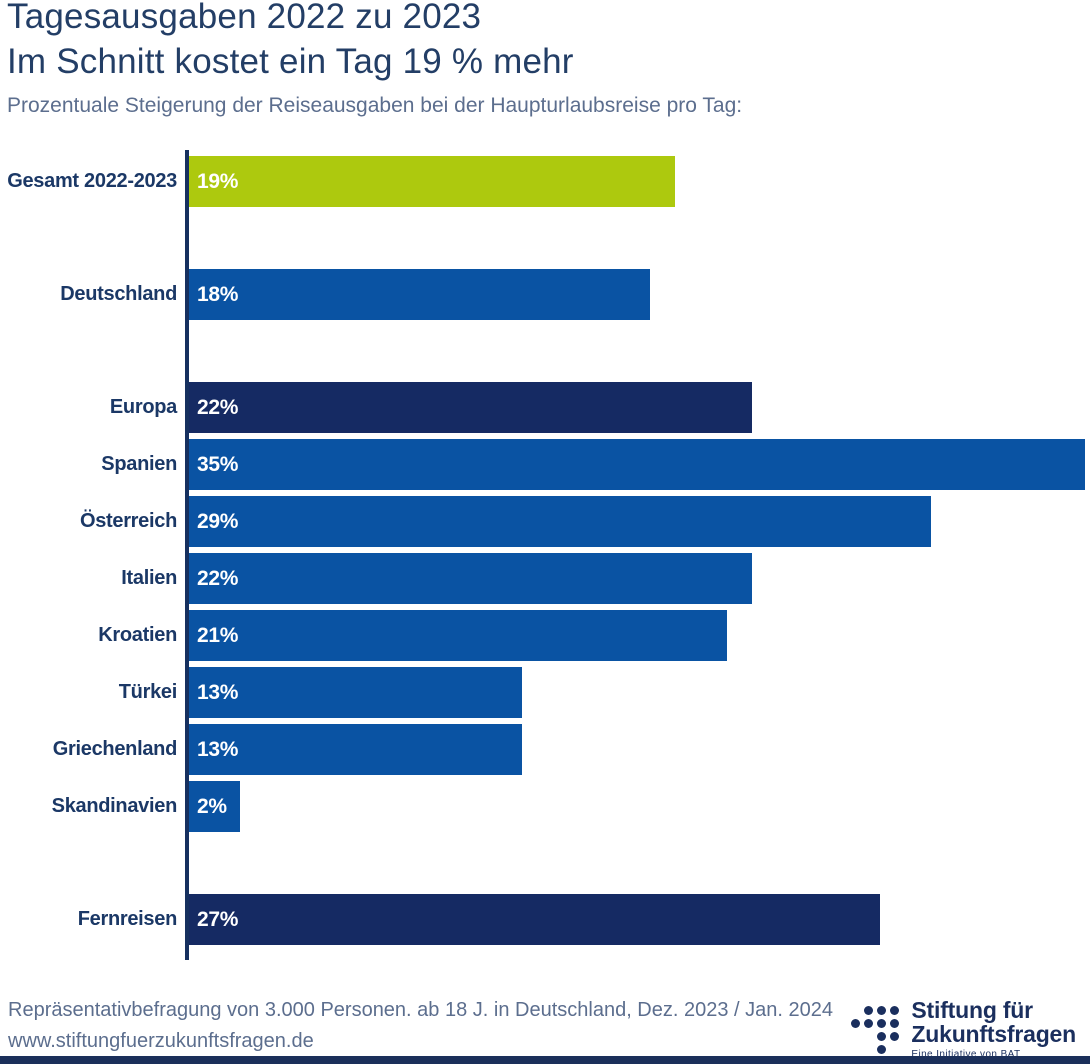  Describe the element at coordinates (143, 407) in the screenshot. I see `category-label: Europa` at that location.